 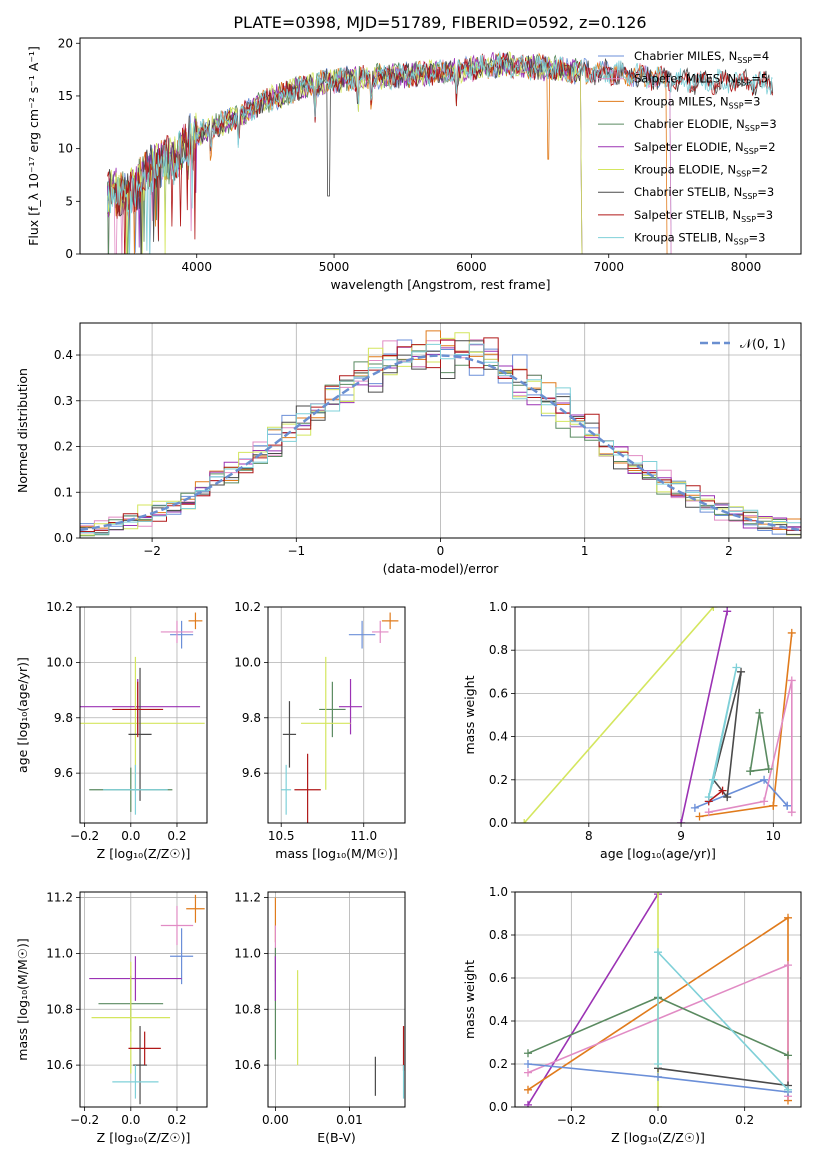 I want to click on histogram-kroupa_stelib, so click(x=440, y=440).